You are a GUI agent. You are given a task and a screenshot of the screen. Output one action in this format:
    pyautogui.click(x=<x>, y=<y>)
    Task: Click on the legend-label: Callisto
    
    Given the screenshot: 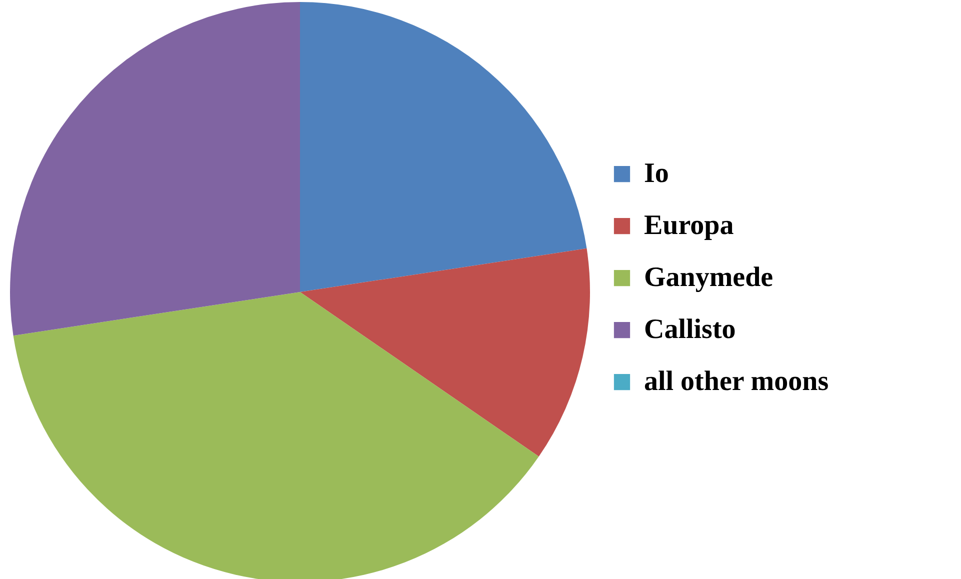 What is the action you would take?
    pyautogui.click(x=690, y=329)
    